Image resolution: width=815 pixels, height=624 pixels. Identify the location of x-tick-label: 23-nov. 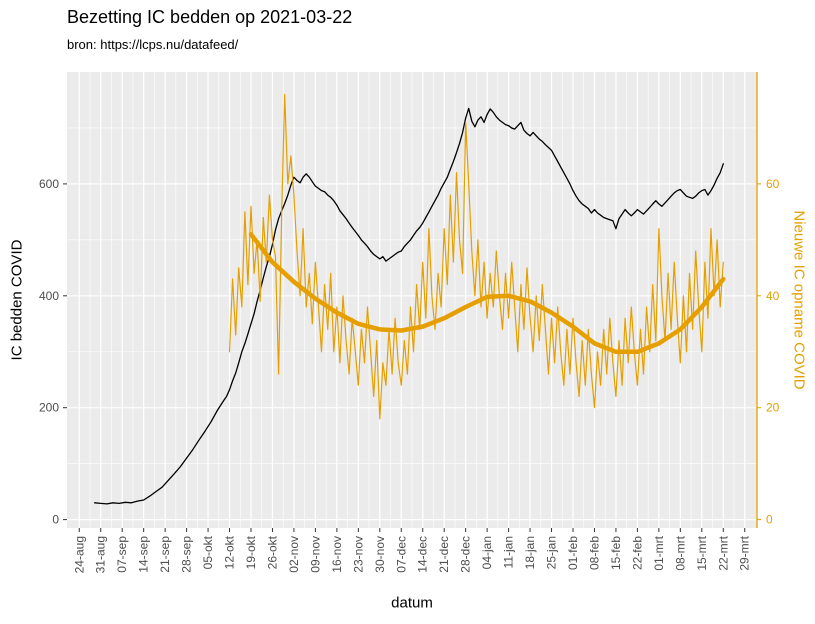
(358, 554).